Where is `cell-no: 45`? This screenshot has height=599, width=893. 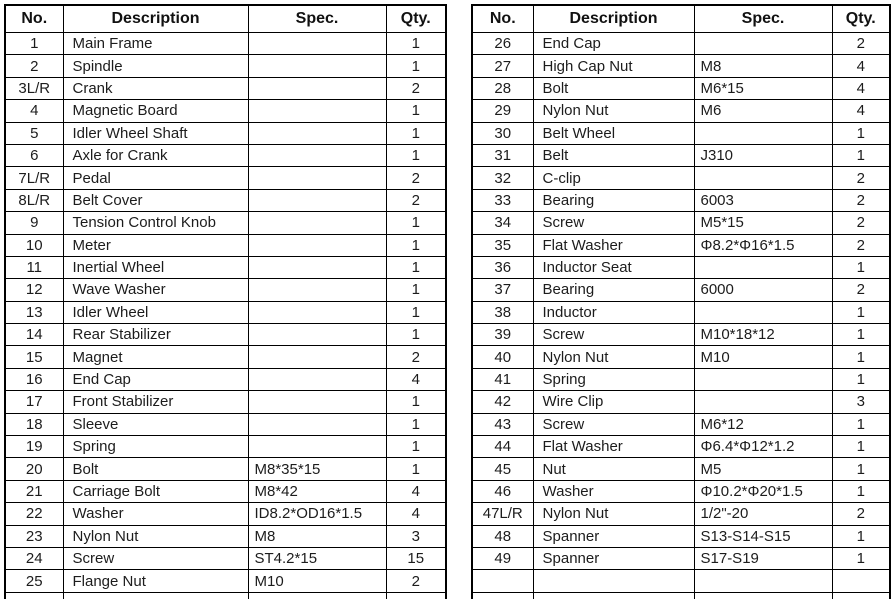
cell-no: 45 is located at coordinates (502, 469).